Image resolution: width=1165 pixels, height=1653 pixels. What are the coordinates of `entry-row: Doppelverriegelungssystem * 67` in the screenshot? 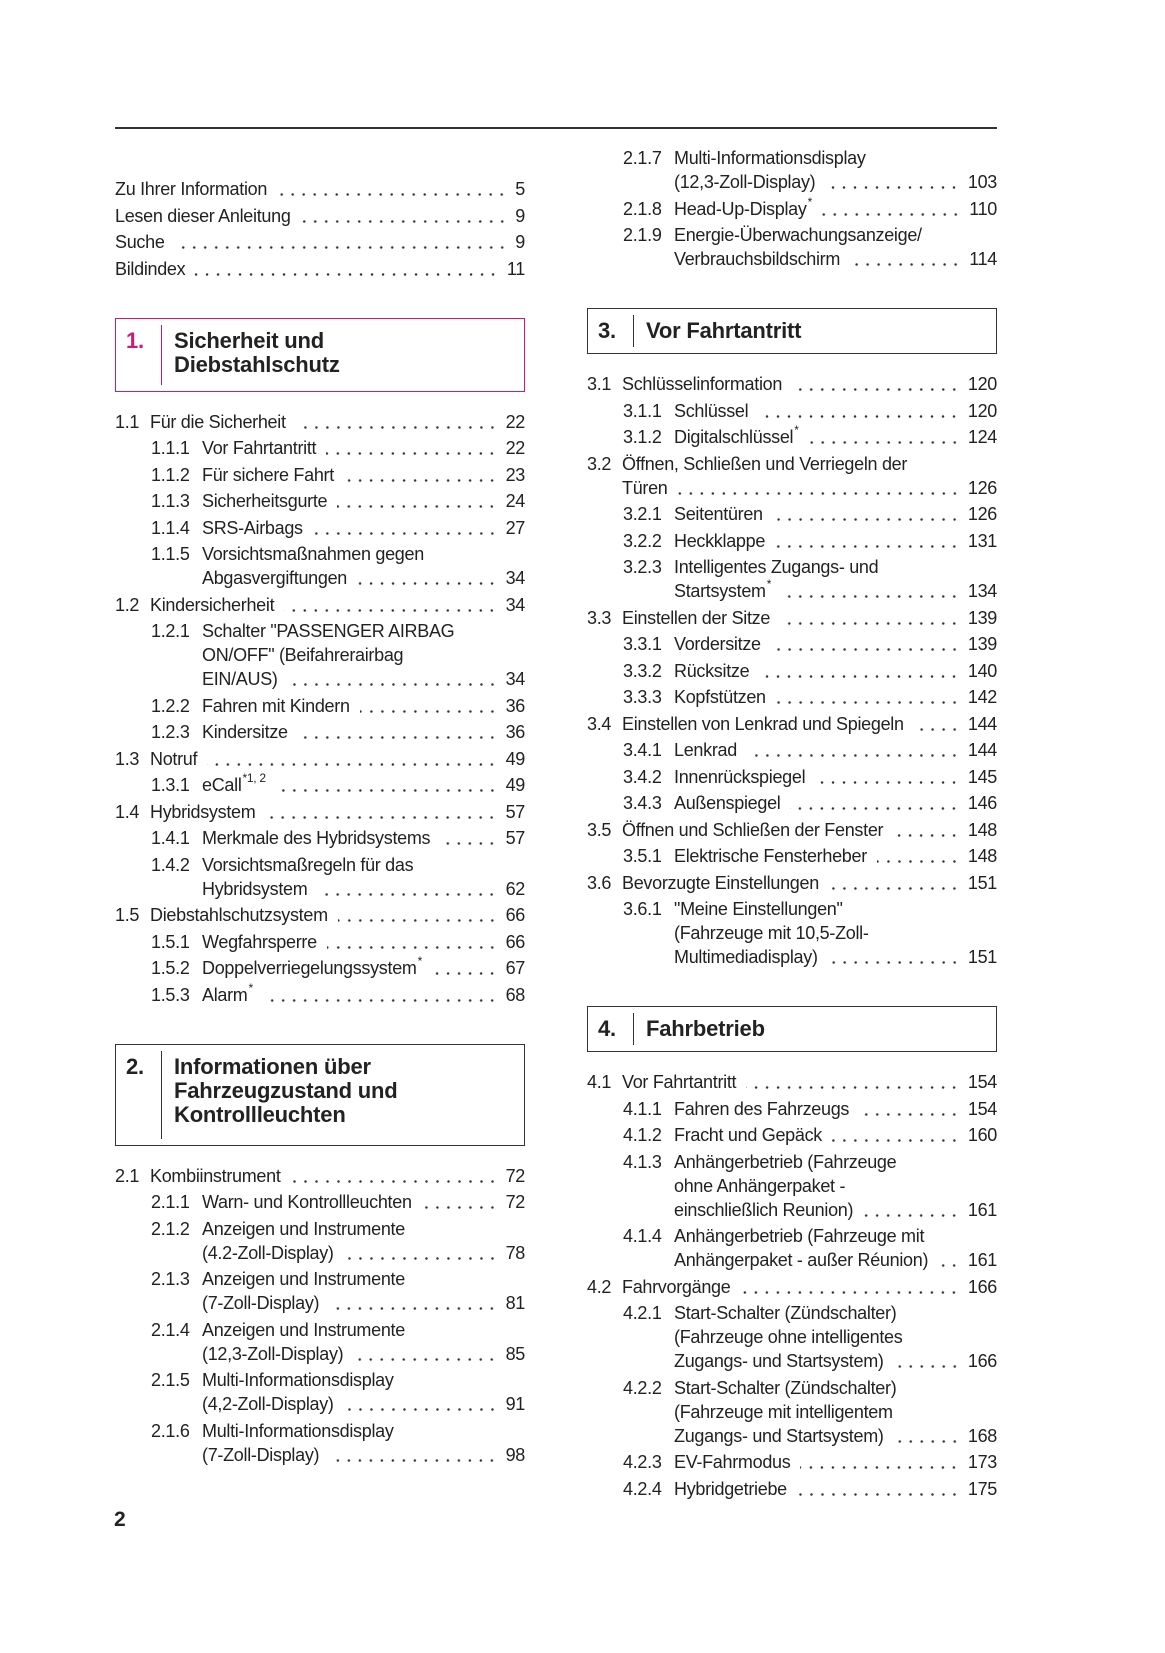 It's located at (363, 967).